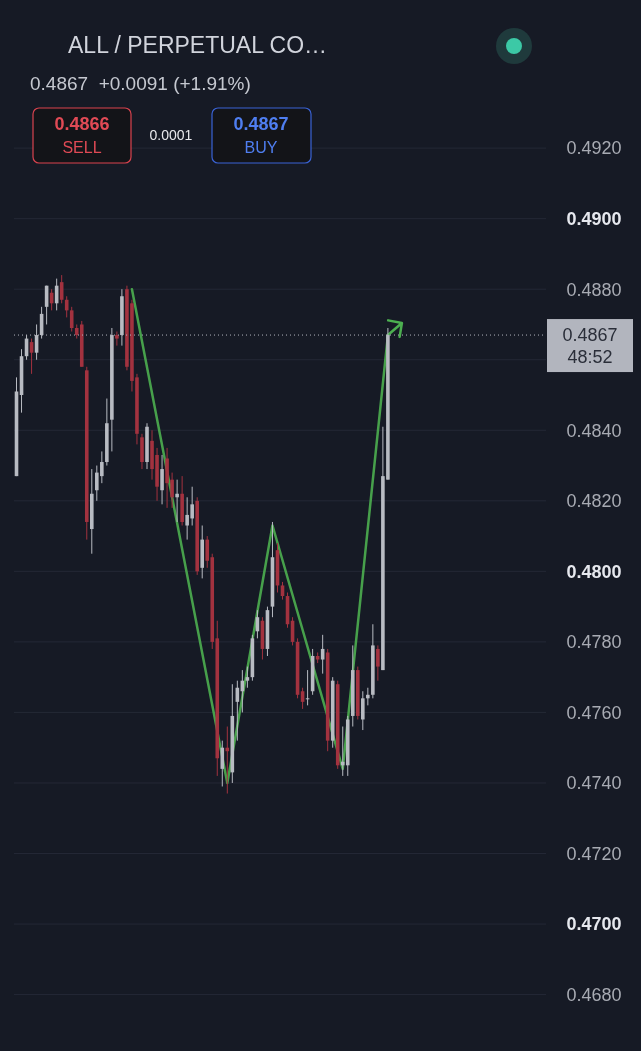  What do you see at coordinates (82, 147) in the screenshot?
I see `annotation: SELL` at bounding box center [82, 147].